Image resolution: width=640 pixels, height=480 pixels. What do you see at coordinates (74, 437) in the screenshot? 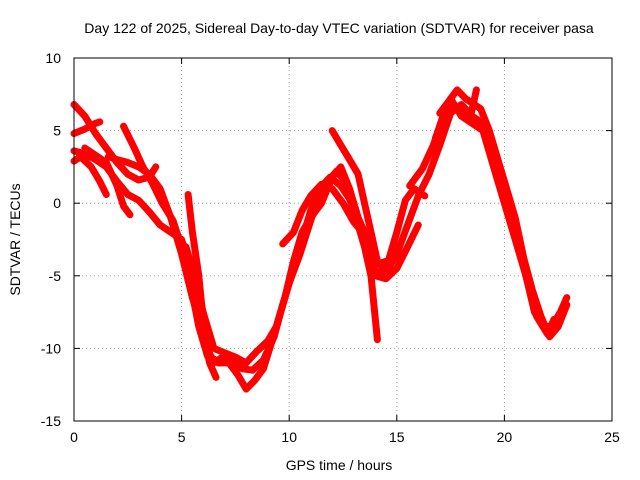
I see `x-tick-label: 0` at bounding box center [74, 437].